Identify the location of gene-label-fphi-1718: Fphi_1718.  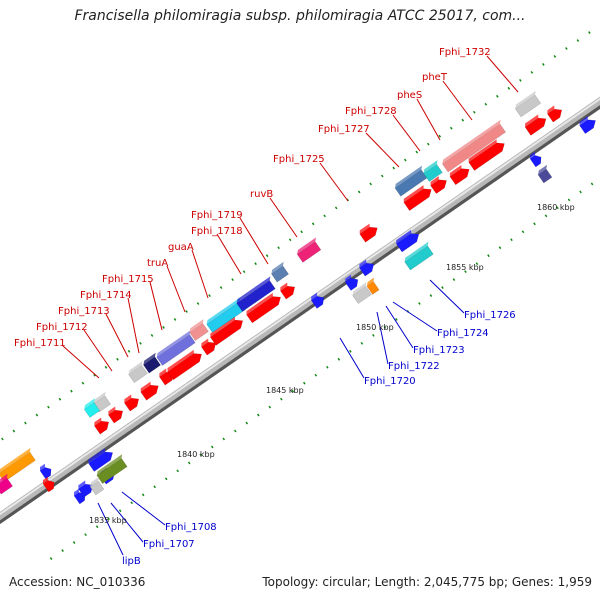
(217, 231).